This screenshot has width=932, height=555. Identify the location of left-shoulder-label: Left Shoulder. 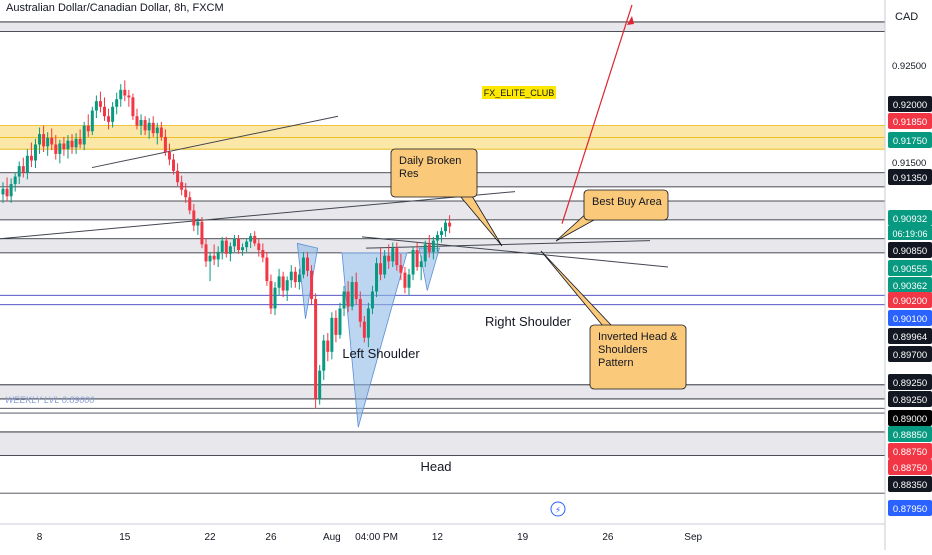
(381, 353).